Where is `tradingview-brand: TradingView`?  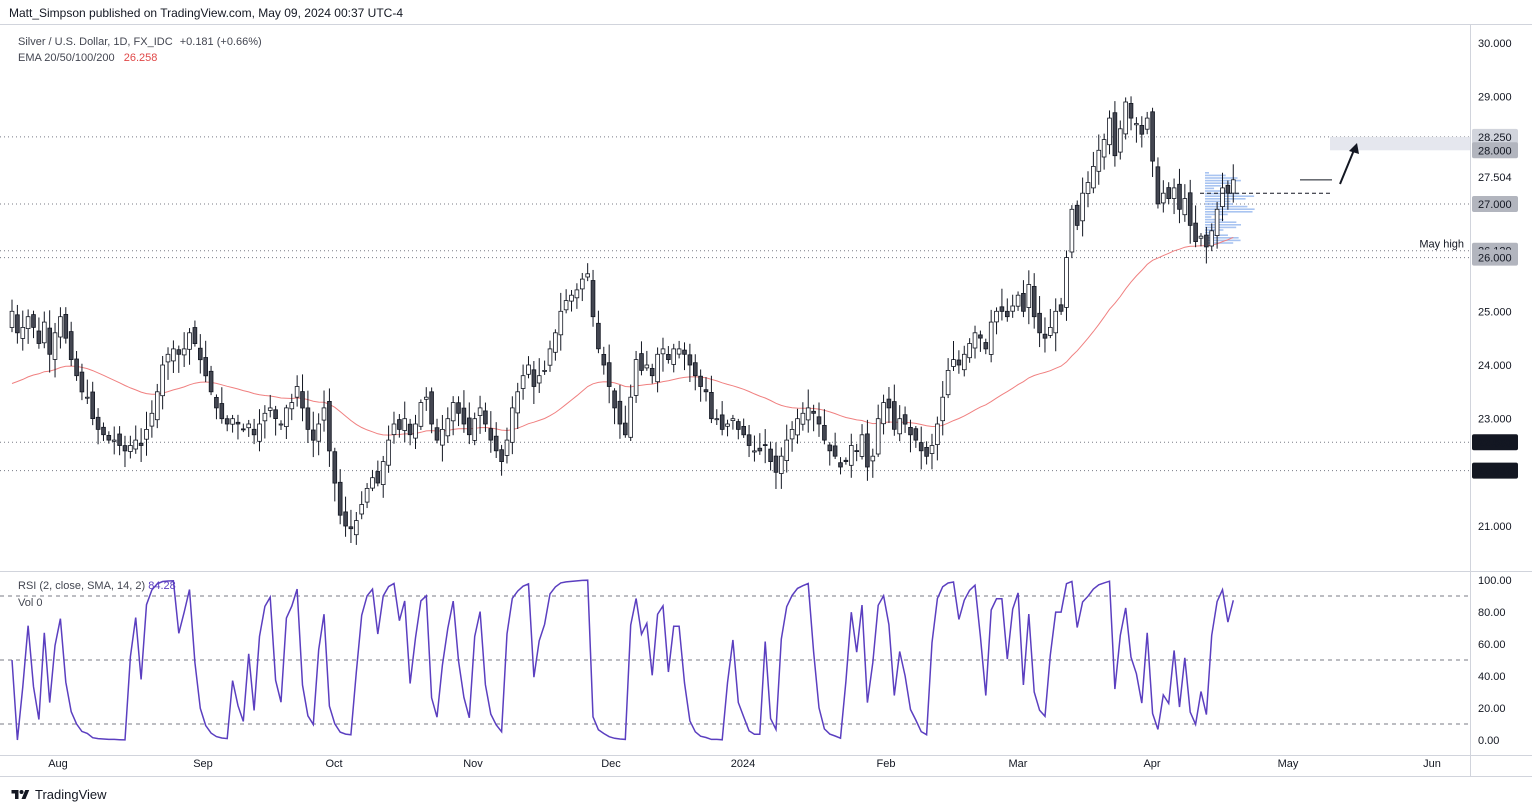 tradingview-brand: TradingView is located at coordinates (59, 794).